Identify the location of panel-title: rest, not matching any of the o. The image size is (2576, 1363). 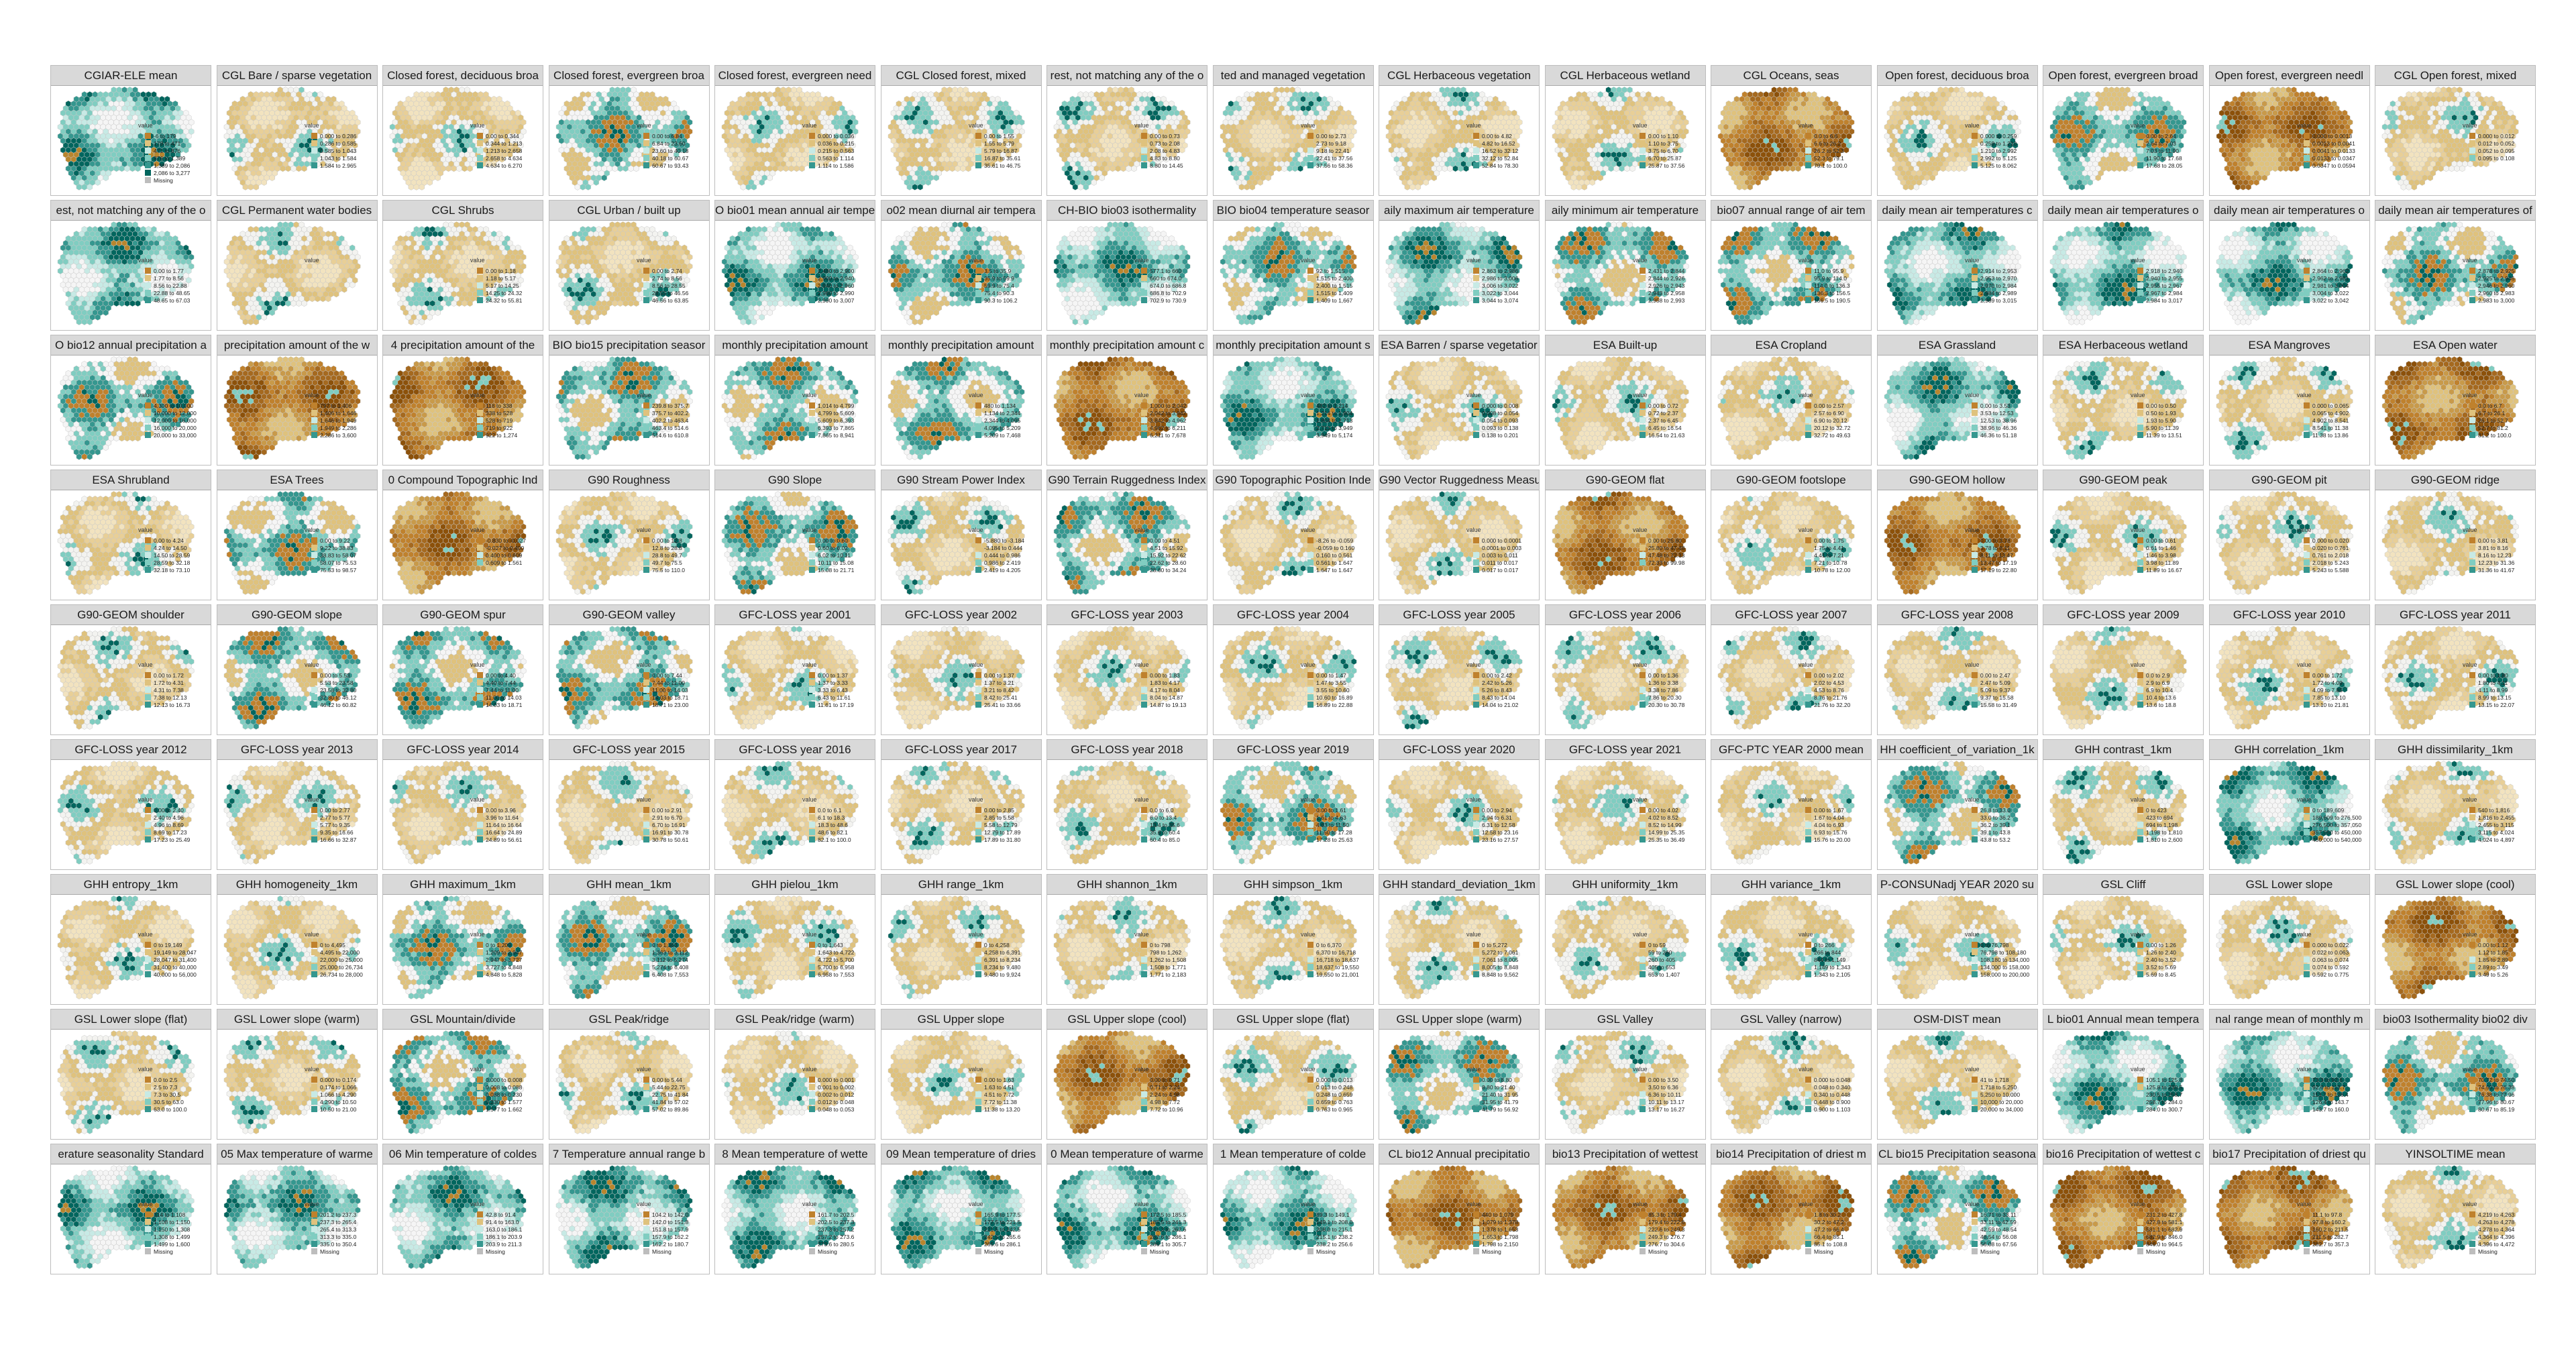
(1127, 76).